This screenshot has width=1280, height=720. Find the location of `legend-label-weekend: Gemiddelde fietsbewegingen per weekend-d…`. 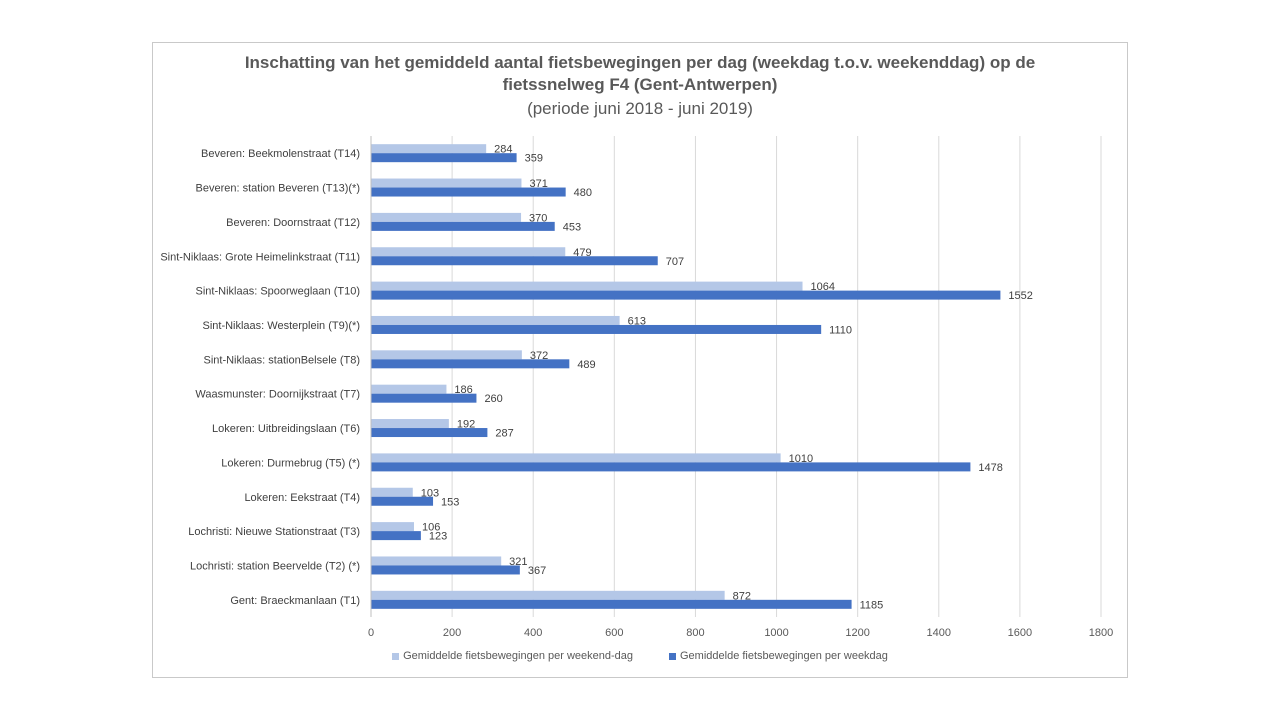

legend-label-weekend: Gemiddelde fietsbewegingen per weekend-d… is located at coordinates (518, 656).